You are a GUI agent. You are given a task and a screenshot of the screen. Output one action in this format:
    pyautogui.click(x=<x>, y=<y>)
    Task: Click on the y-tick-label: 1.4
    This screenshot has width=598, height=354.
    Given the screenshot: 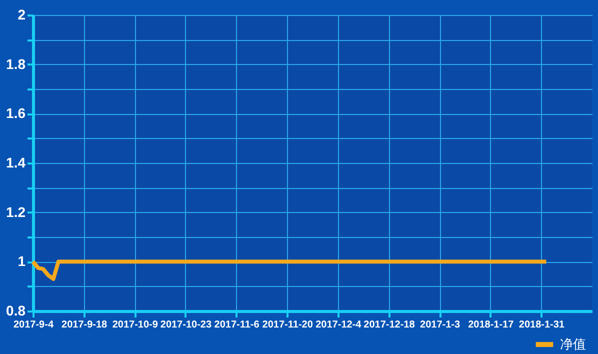 What is the action you would take?
    pyautogui.click(x=16, y=162)
    